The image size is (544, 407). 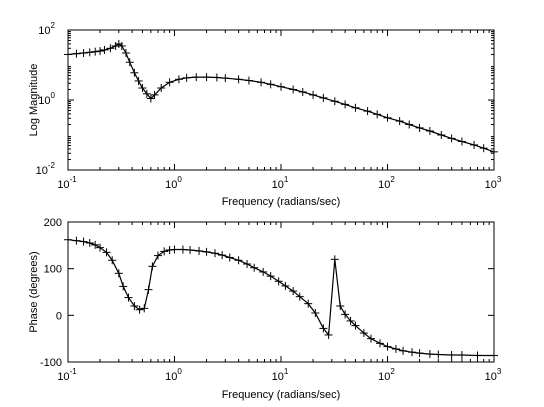 I want to click on magnitude-y-tick-exponent: 2, so click(x=53, y=25).